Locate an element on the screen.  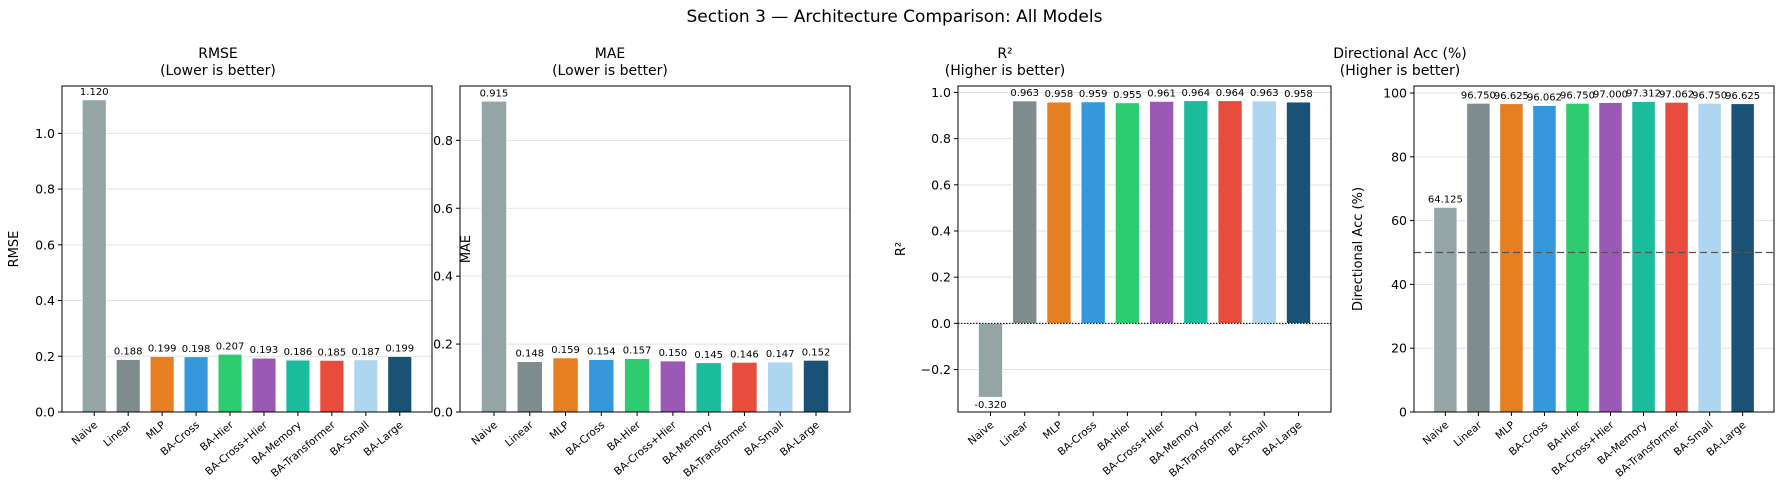
y-tick-label: −0.2 is located at coordinates (936, 369).